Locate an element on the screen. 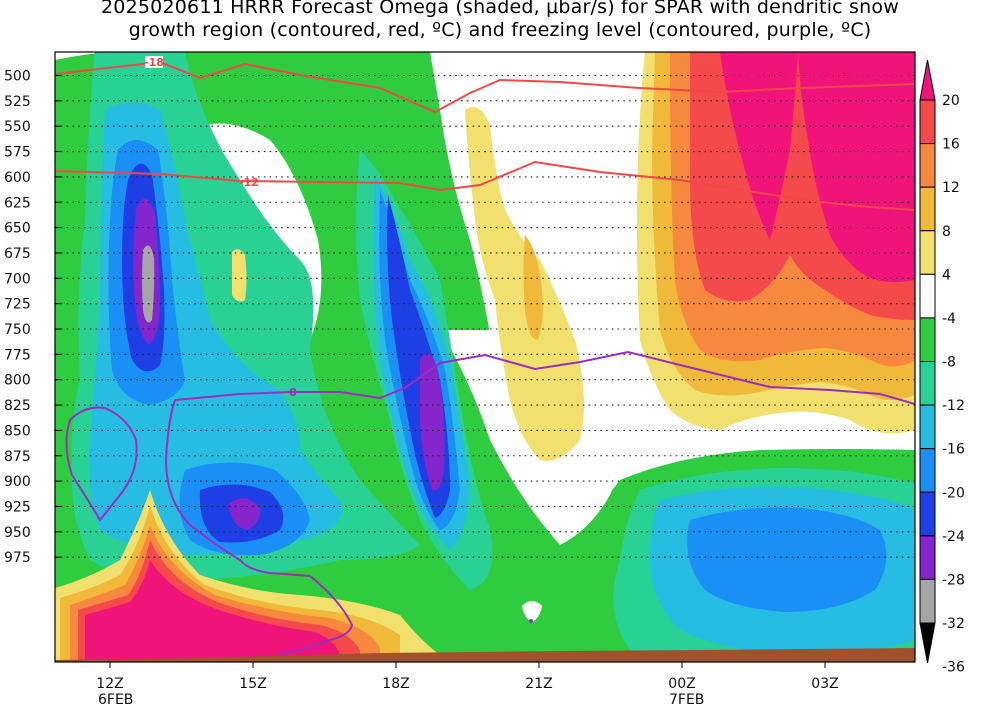 The height and width of the screenshot is (704, 1000). colorbar-label--12: -12 is located at coordinates (953, 406).